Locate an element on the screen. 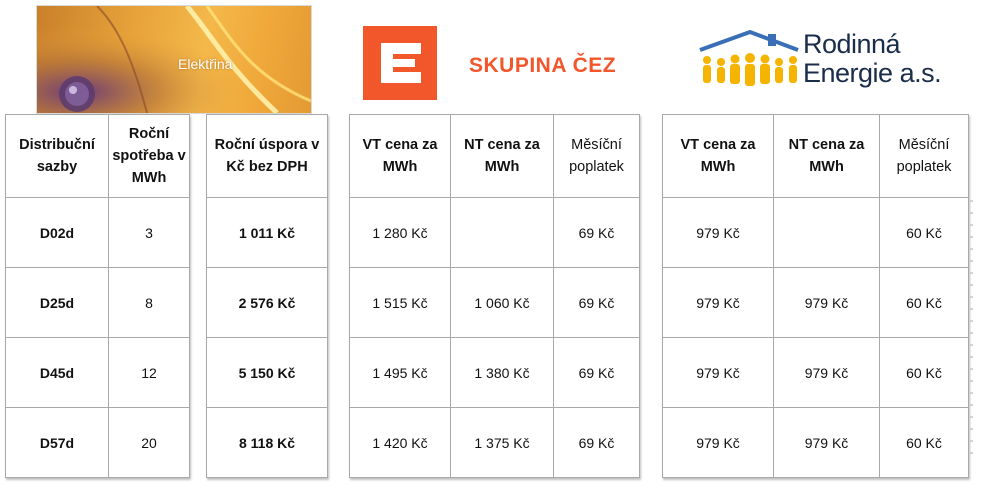  table-row: 1 280 Kč 69 Kč is located at coordinates (494, 232).